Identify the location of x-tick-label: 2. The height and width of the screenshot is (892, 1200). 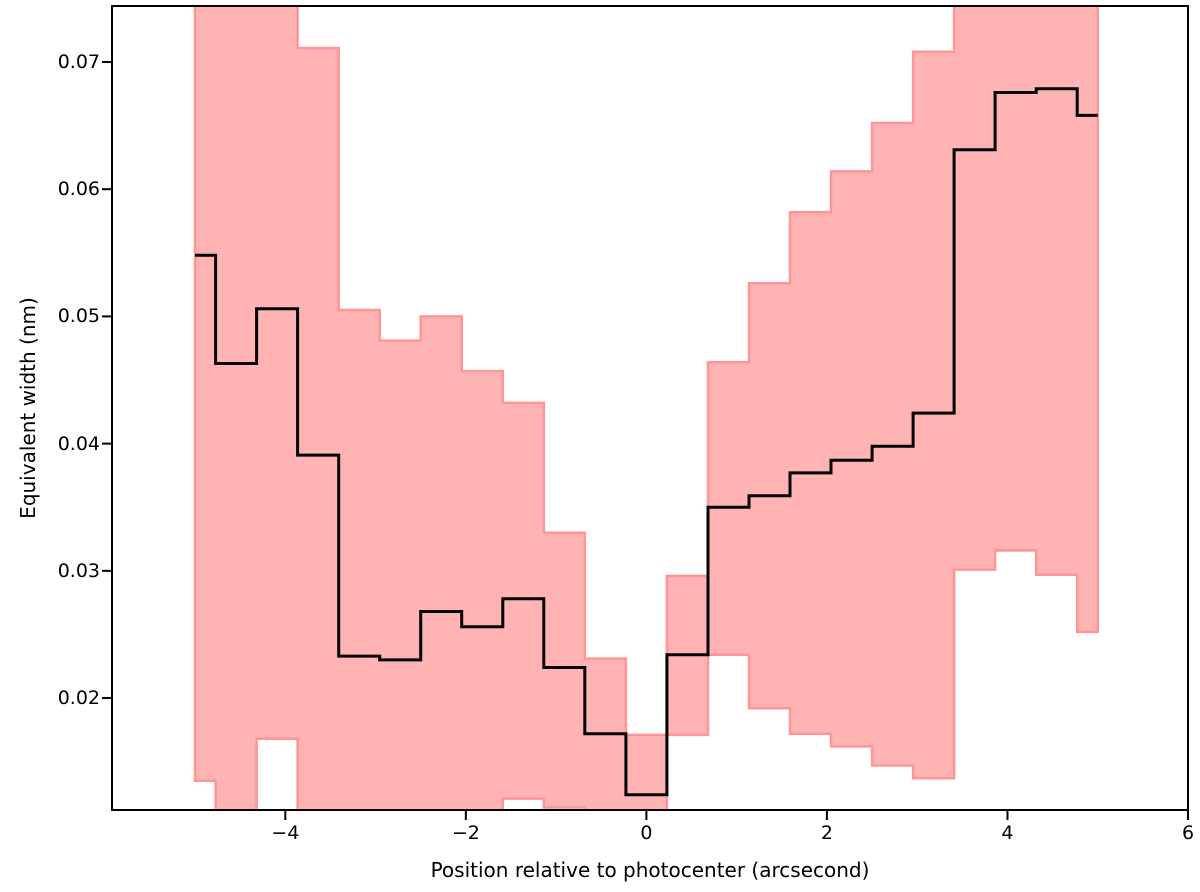
(826, 833).